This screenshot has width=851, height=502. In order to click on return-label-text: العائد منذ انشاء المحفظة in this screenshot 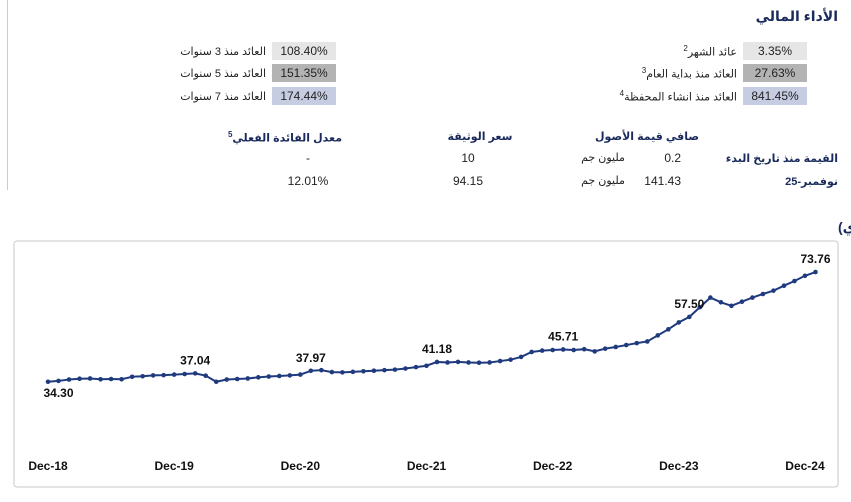, I will do `click(680, 97)`.